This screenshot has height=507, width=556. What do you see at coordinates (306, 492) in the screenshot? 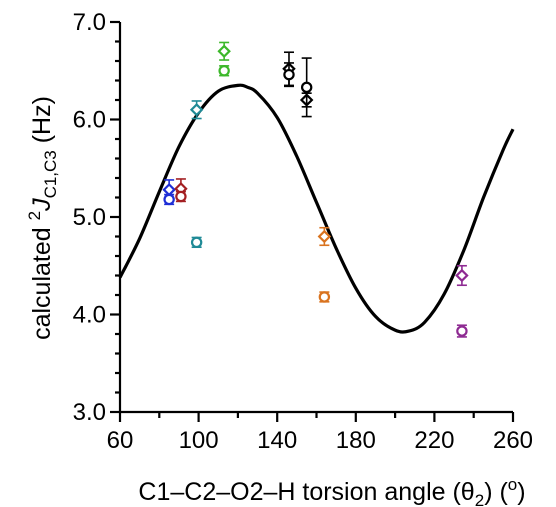
I see `x-axis-title-pre: C1–C2–O2–H torsion angle (θ` at bounding box center [306, 492].